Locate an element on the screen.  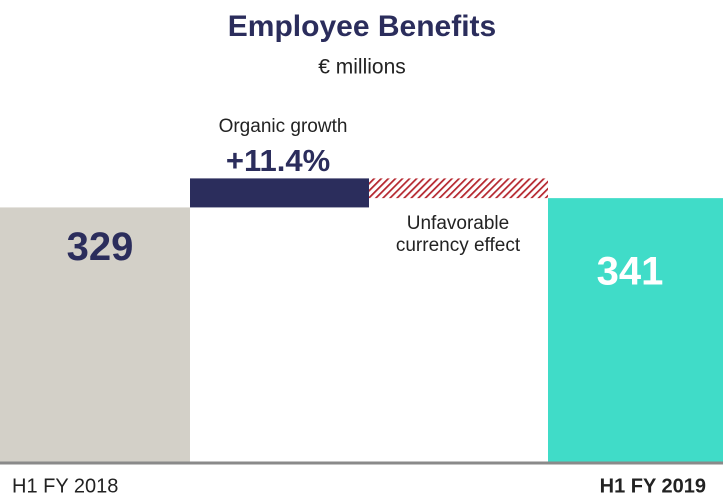
chart-title: Employee Benefits is located at coordinates (362, 26).